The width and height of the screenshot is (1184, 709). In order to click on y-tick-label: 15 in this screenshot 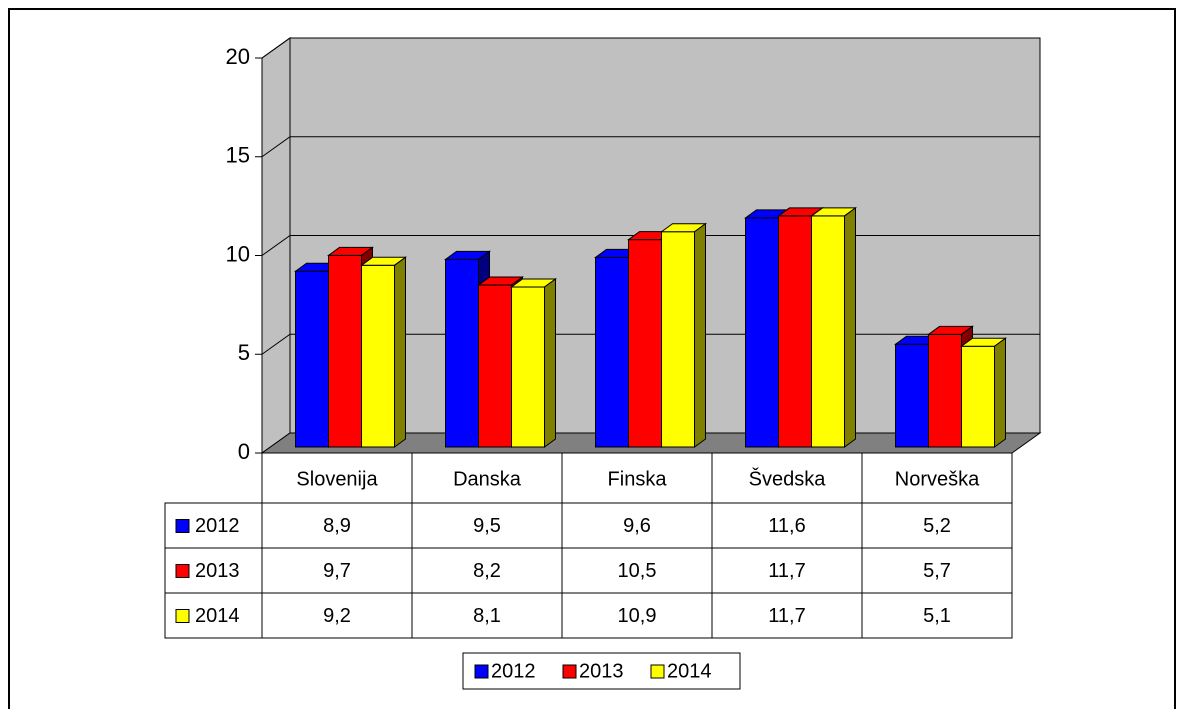, I will do `click(238, 155)`.